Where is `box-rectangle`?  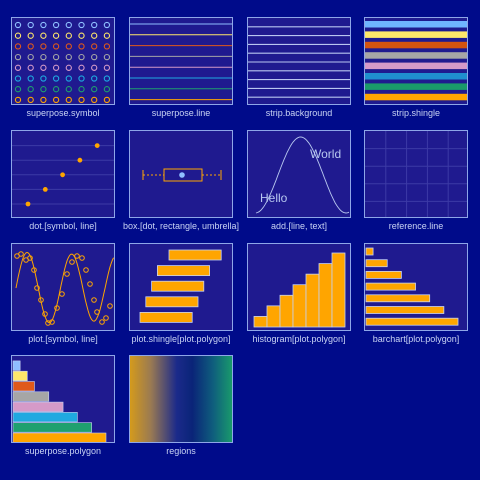 box-rectangle is located at coordinates (183, 175).